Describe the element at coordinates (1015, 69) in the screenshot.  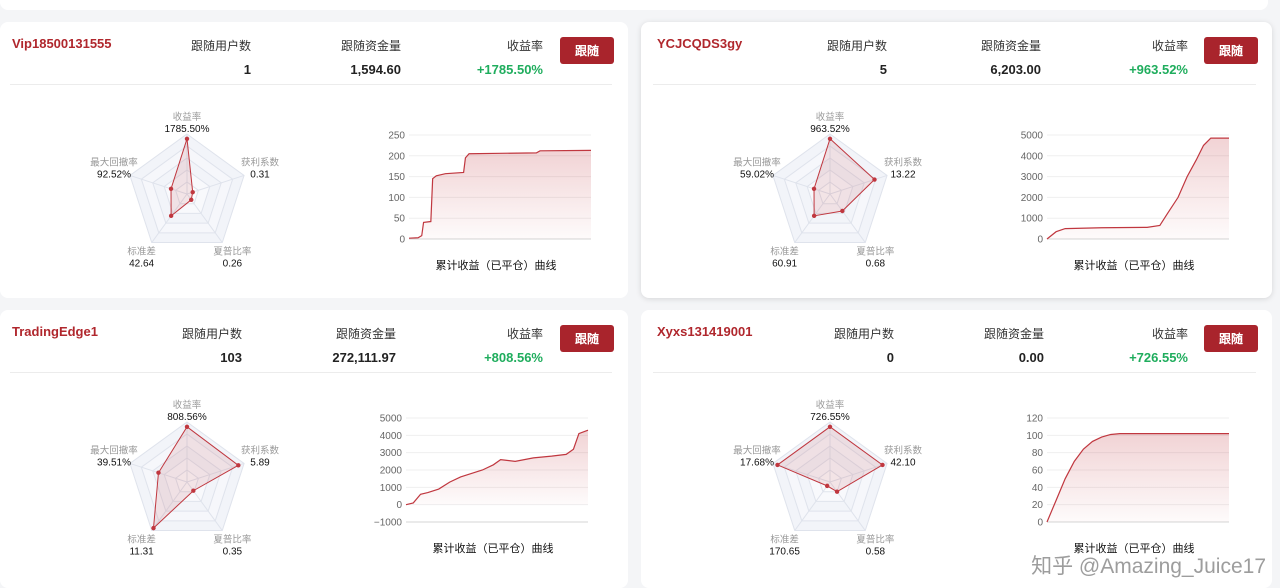
I see `funds-value: 6,203.00` at that location.